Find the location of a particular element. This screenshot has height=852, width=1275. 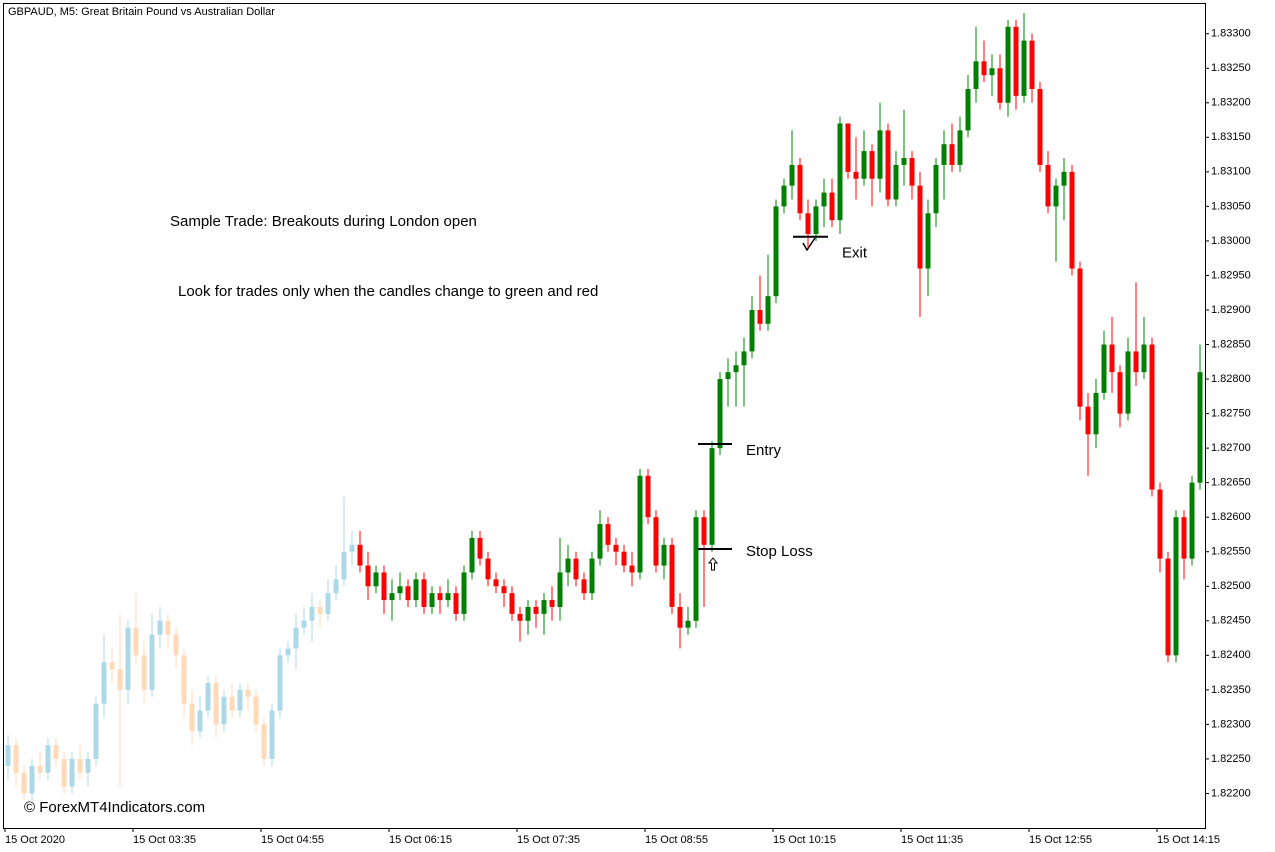

y-tick-label: 1.82650 is located at coordinates (1231, 483).